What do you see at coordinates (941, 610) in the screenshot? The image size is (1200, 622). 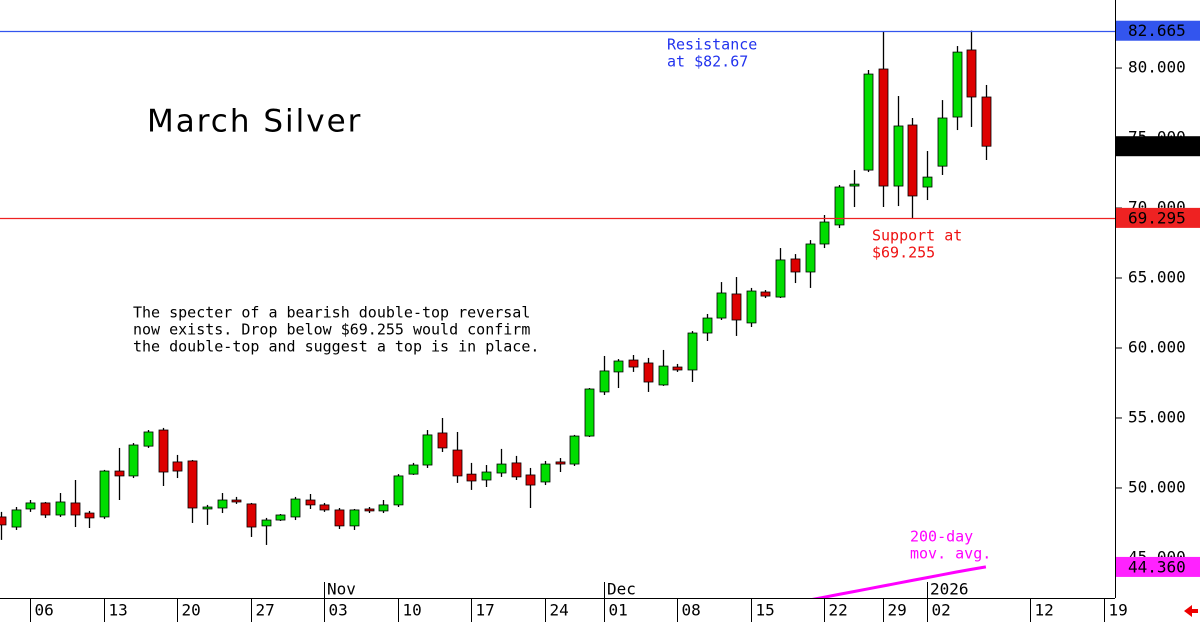 I see `x-tick-label: 02` at bounding box center [941, 610].